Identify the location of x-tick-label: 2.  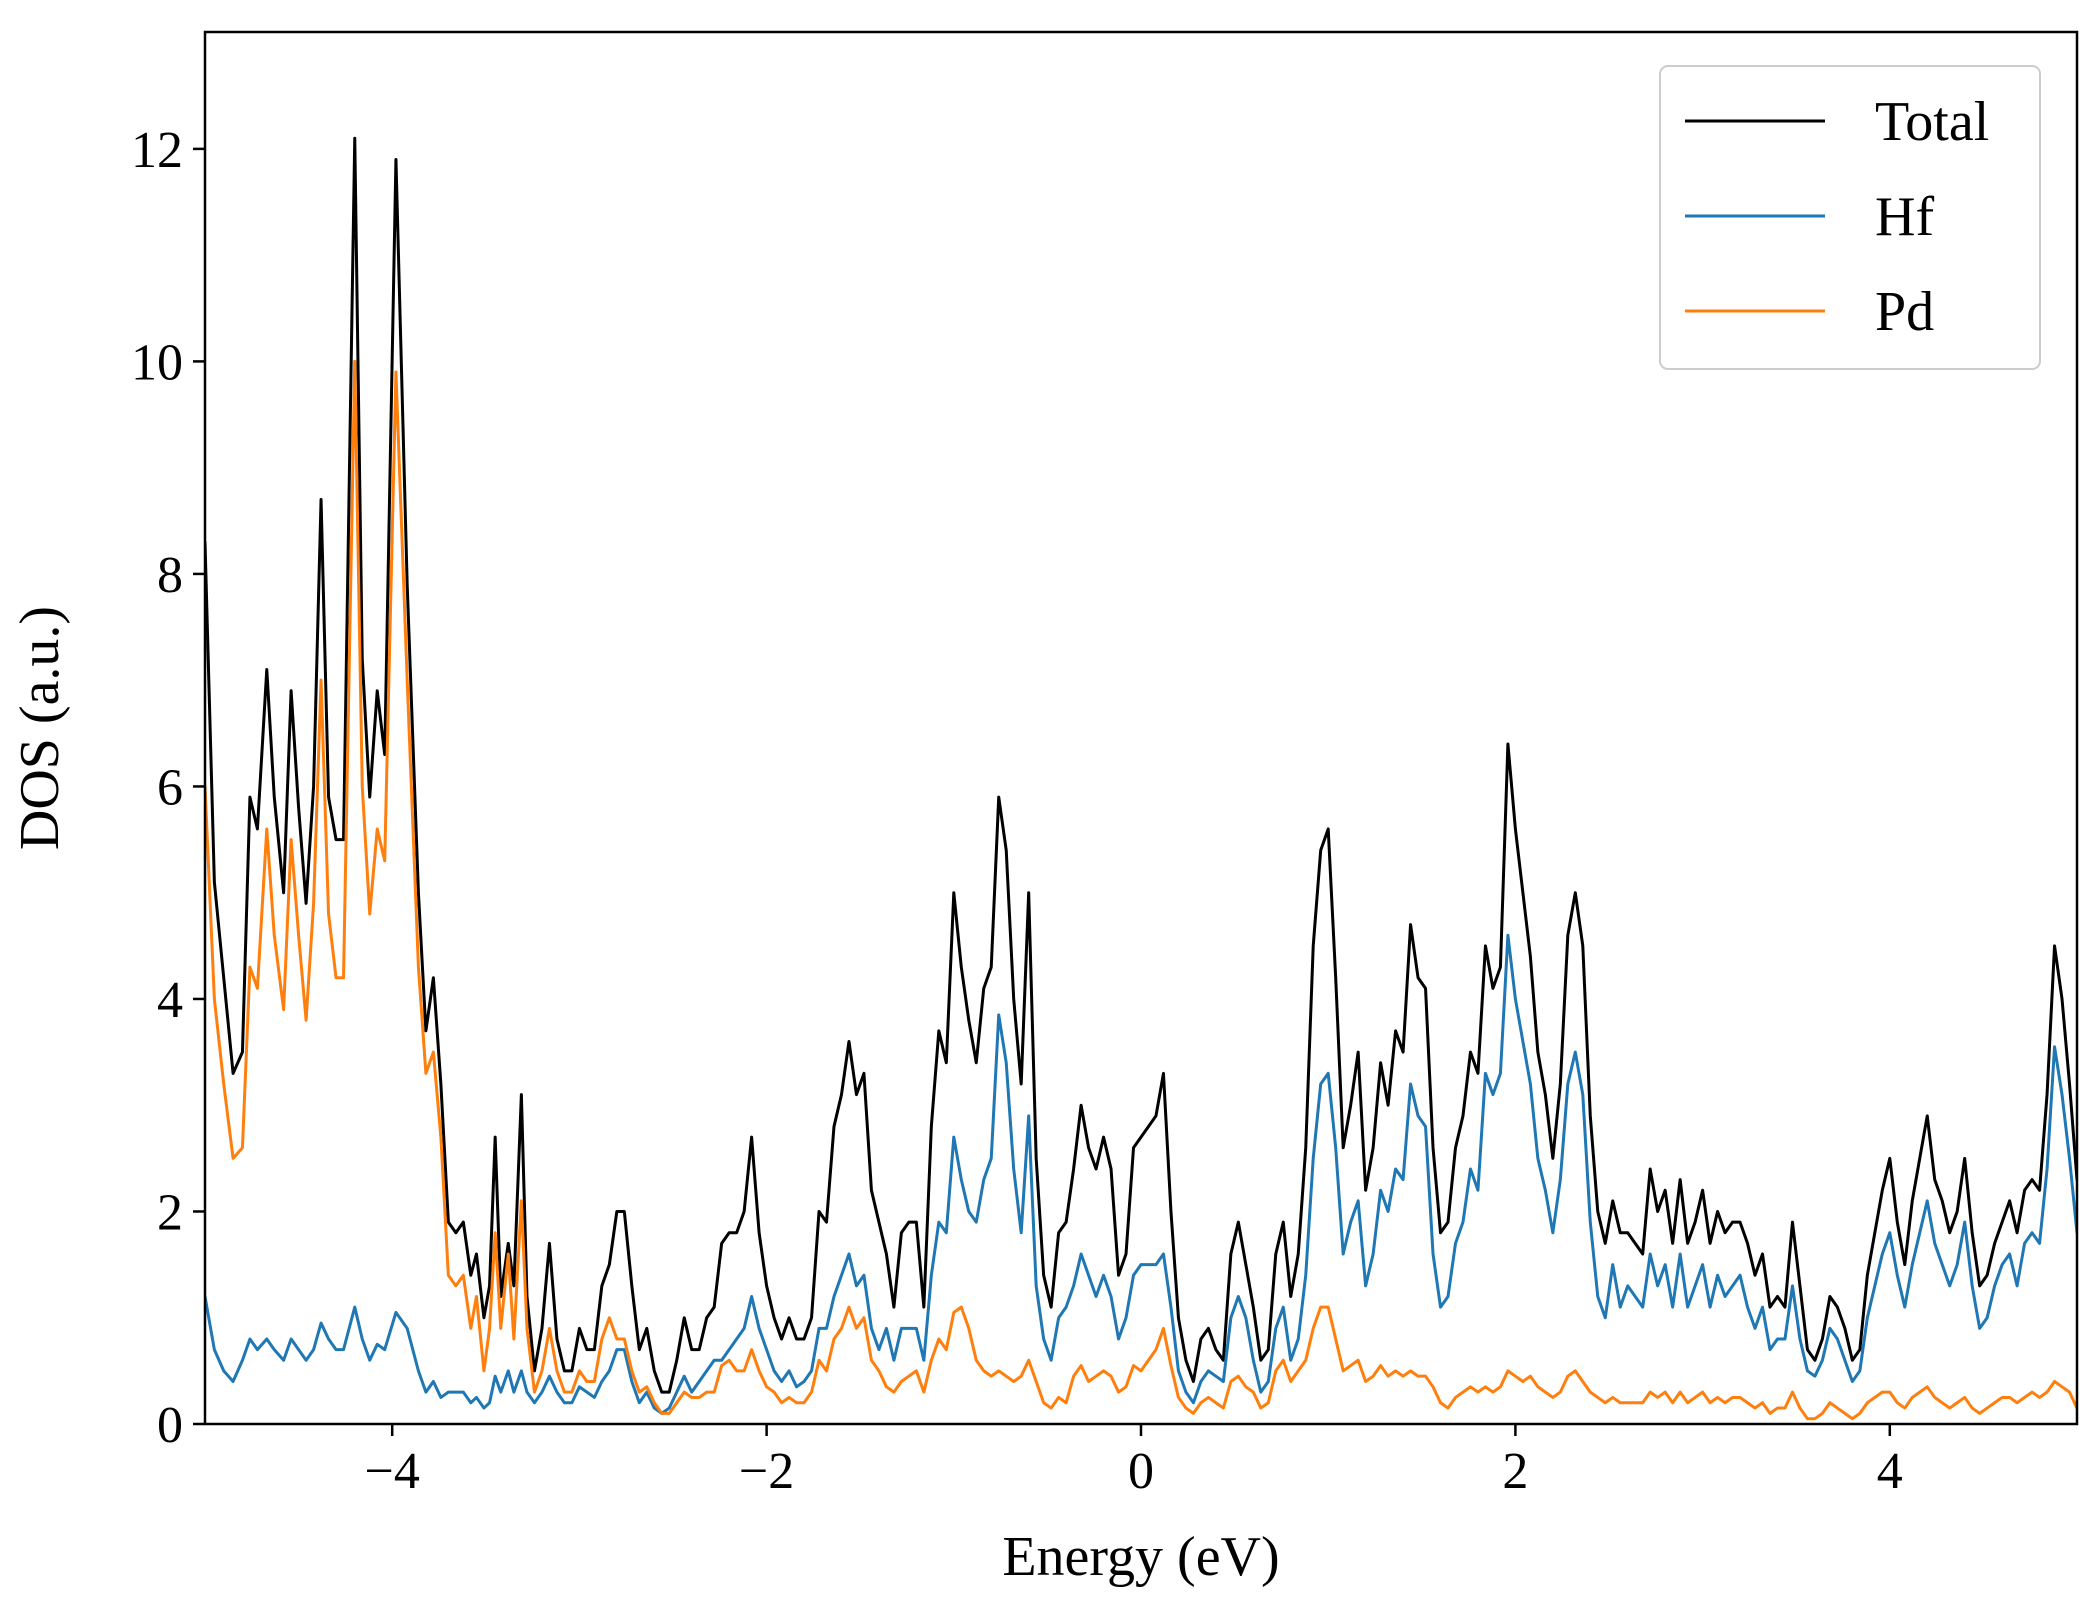
(1515, 1471).